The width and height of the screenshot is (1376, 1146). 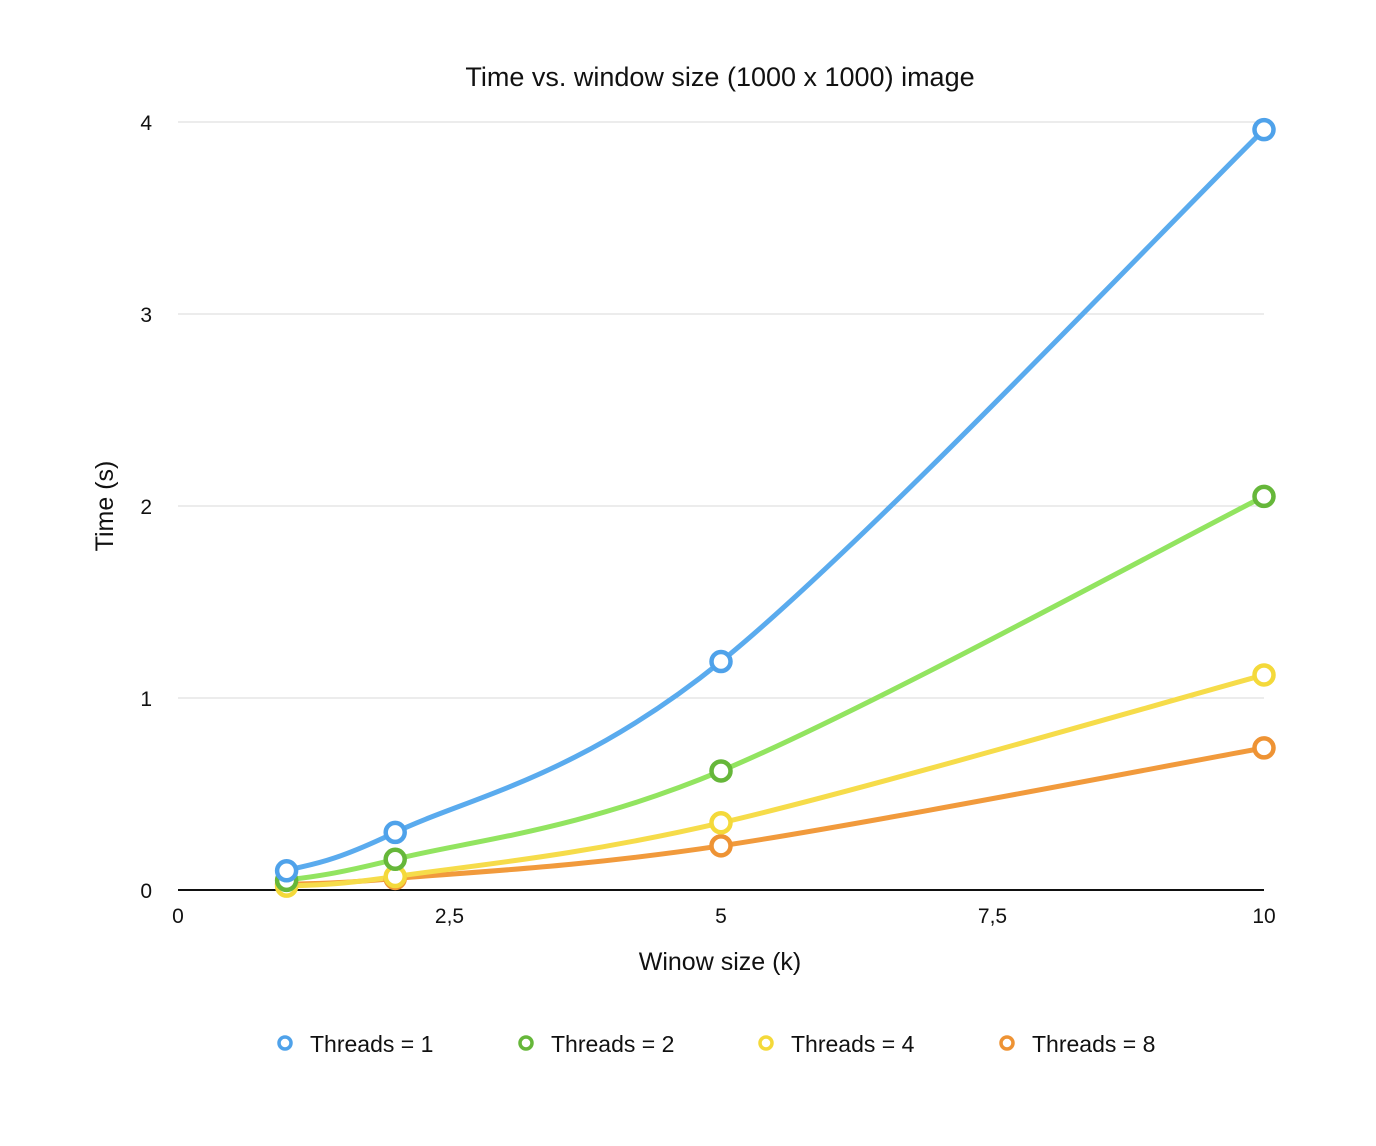 I want to click on x-tick-label: 5, so click(x=721, y=916).